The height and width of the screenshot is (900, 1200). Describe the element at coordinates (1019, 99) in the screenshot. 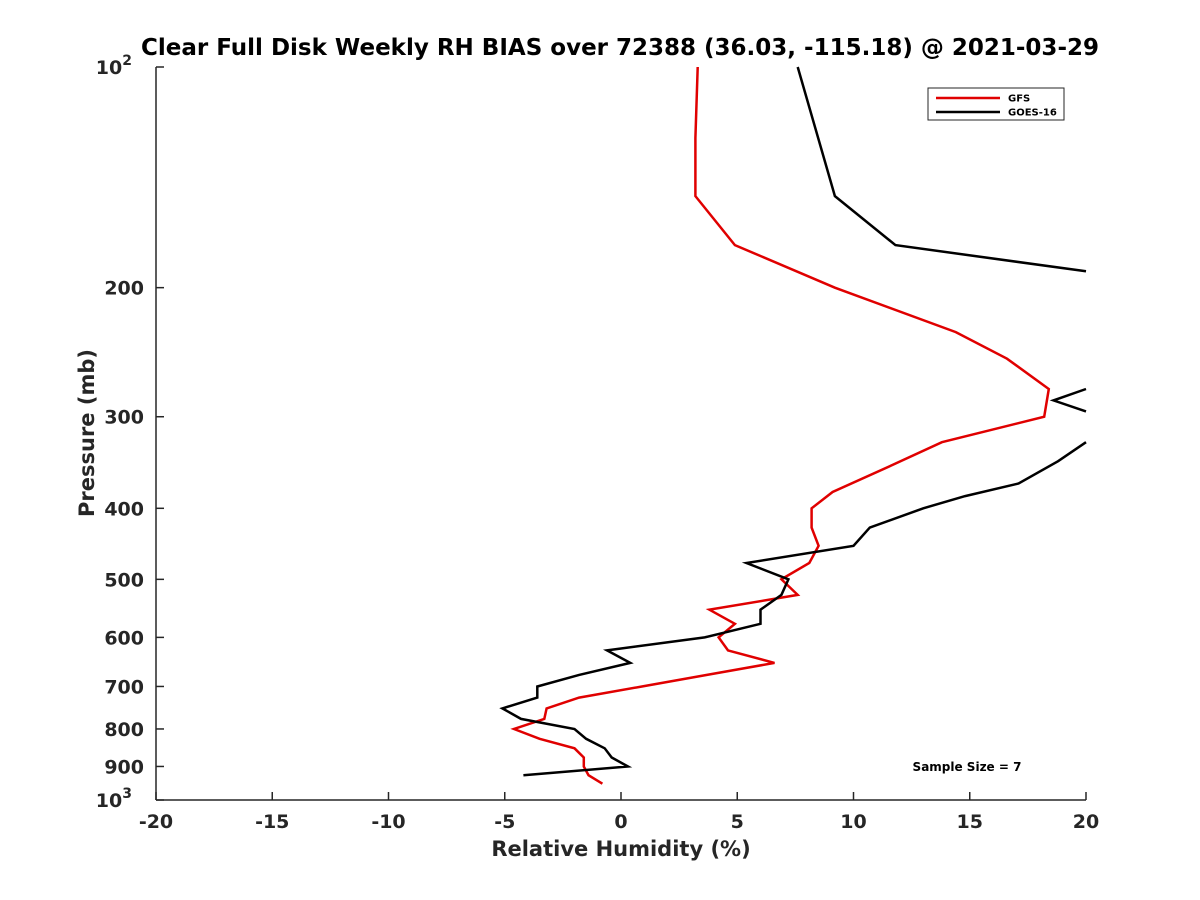

I see `legend-label: GFS` at that location.